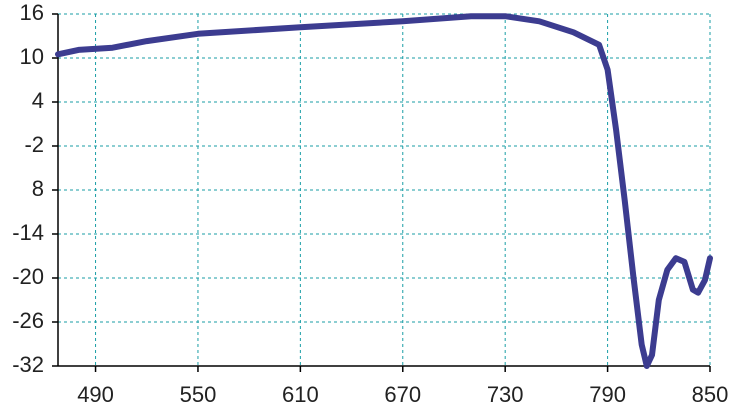 Image resolution: width=732 pixels, height=411 pixels. Describe the element at coordinates (38, 100) in the screenshot. I see `y-tick-label: 4` at that location.